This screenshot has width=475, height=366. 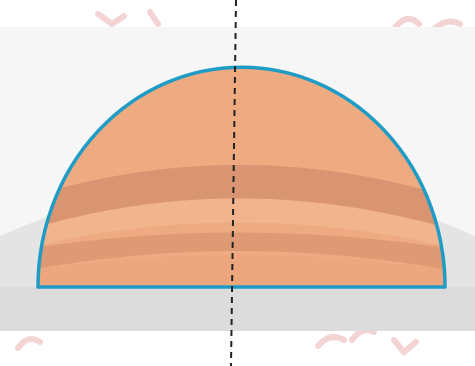 I want to click on dome-highlight, so click(x=241, y=224).